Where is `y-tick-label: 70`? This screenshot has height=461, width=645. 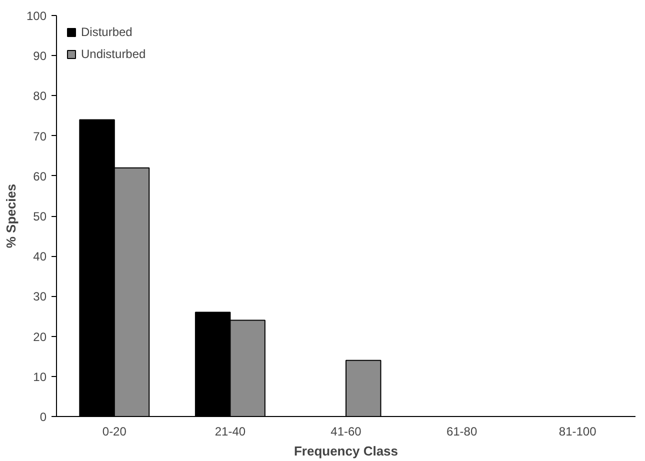 y-tick-label: 70 is located at coordinates (40, 136).